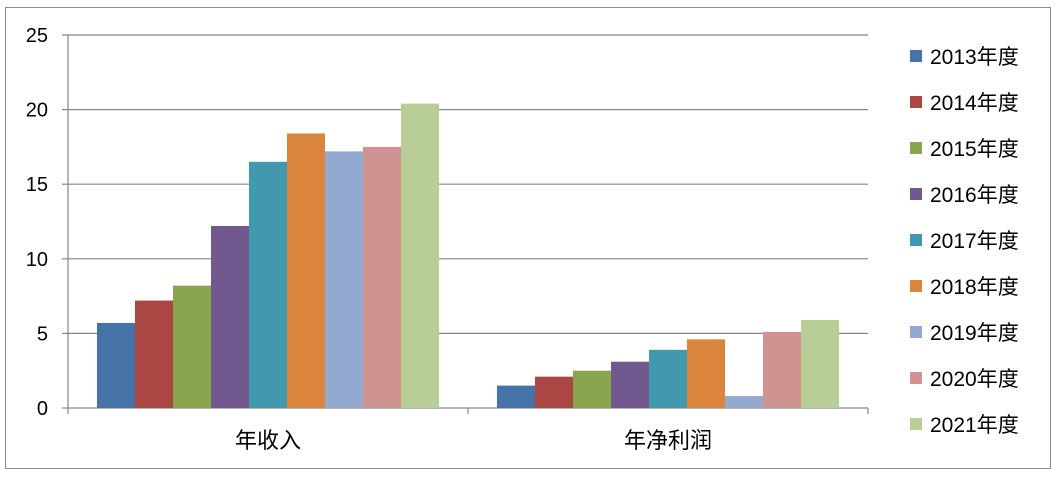 The height and width of the screenshot is (477, 1060). What do you see at coordinates (42, 409) in the screenshot?
I see `y-tick-label: 0` at bounding box center [42, 409].